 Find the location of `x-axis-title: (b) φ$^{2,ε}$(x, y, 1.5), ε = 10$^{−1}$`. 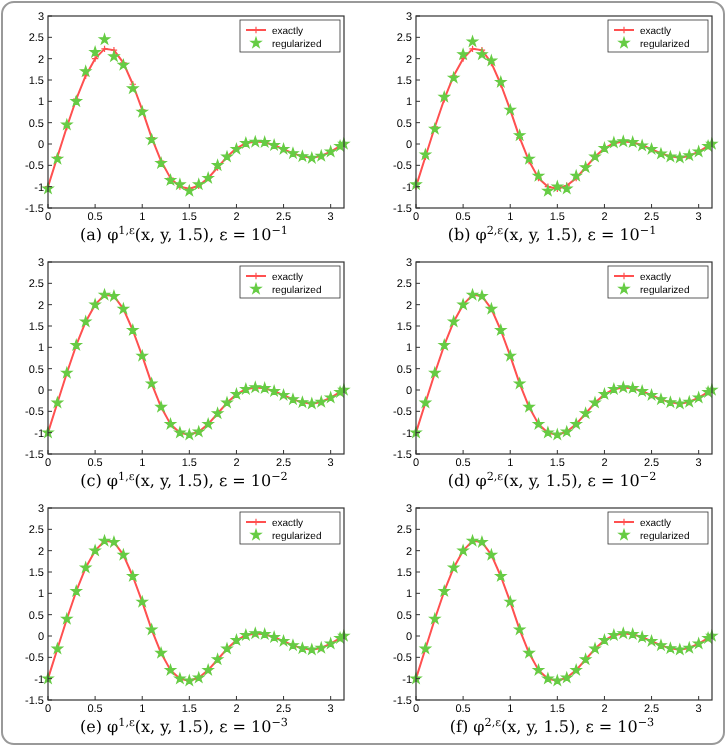

x-axis-title: (b) φ$^{2,ε}$(x, y, 1.5), ε = 10$^{−1}$ is located at coordinates (552, 234).